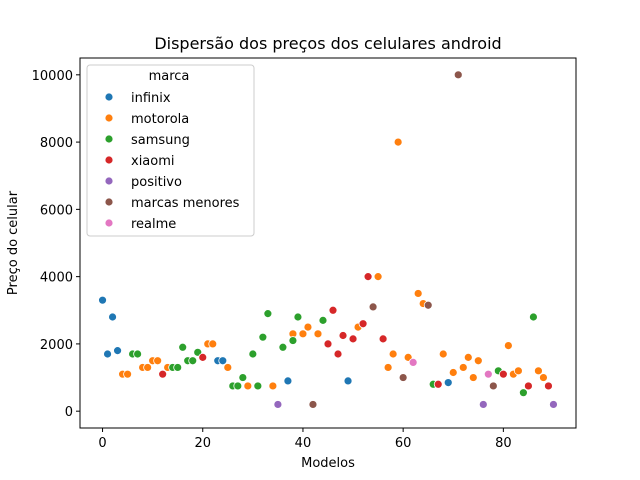  Describe the element at coordinates (56, 278) in the screenshot. I see `y-tick-label: 4000` at that location.